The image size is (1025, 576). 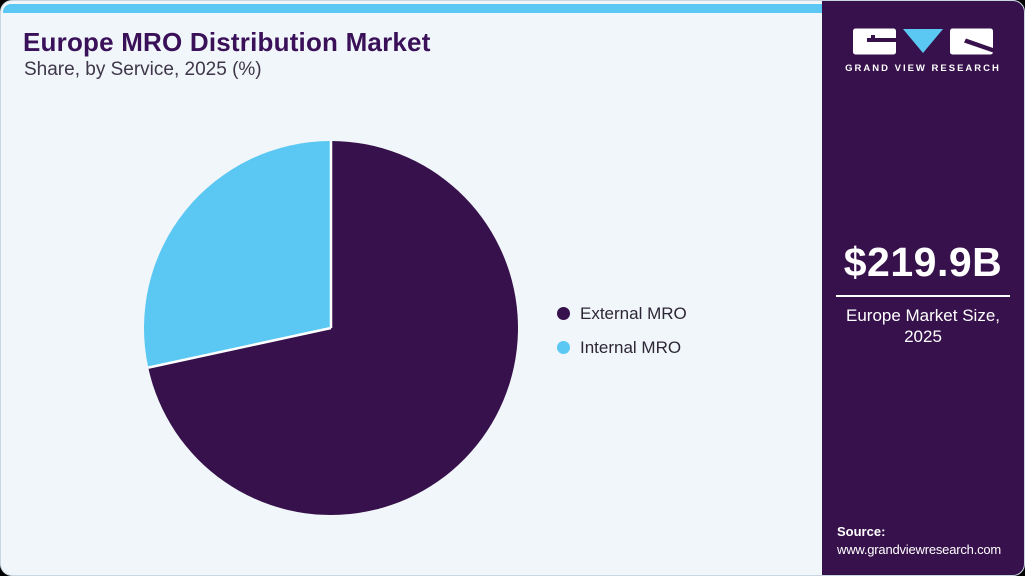 I want to click on chart-legend: External MRO Internal MRO, so click(x=622, y=330).